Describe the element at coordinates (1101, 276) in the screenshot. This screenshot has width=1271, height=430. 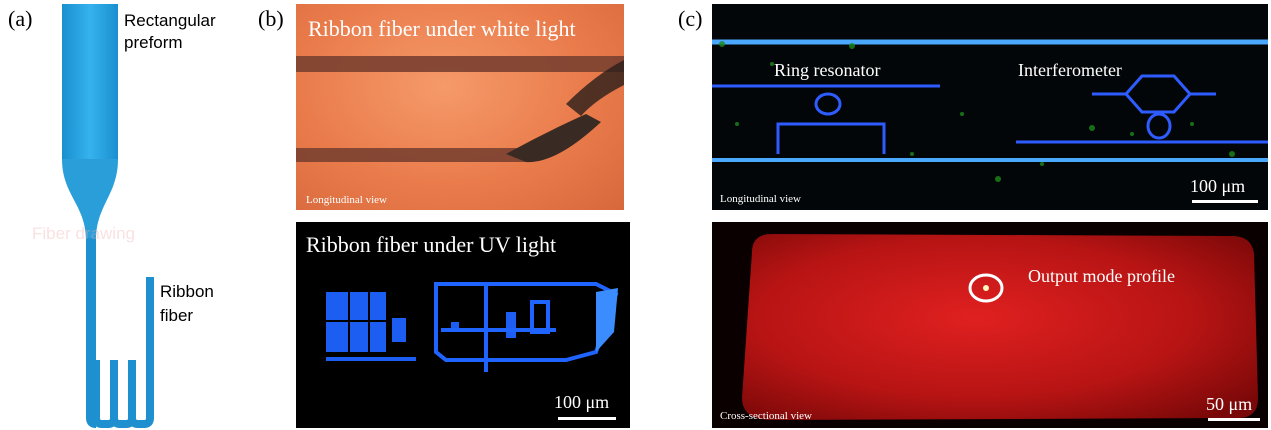
I see `output-mode-label: Output mode profile` at that location.